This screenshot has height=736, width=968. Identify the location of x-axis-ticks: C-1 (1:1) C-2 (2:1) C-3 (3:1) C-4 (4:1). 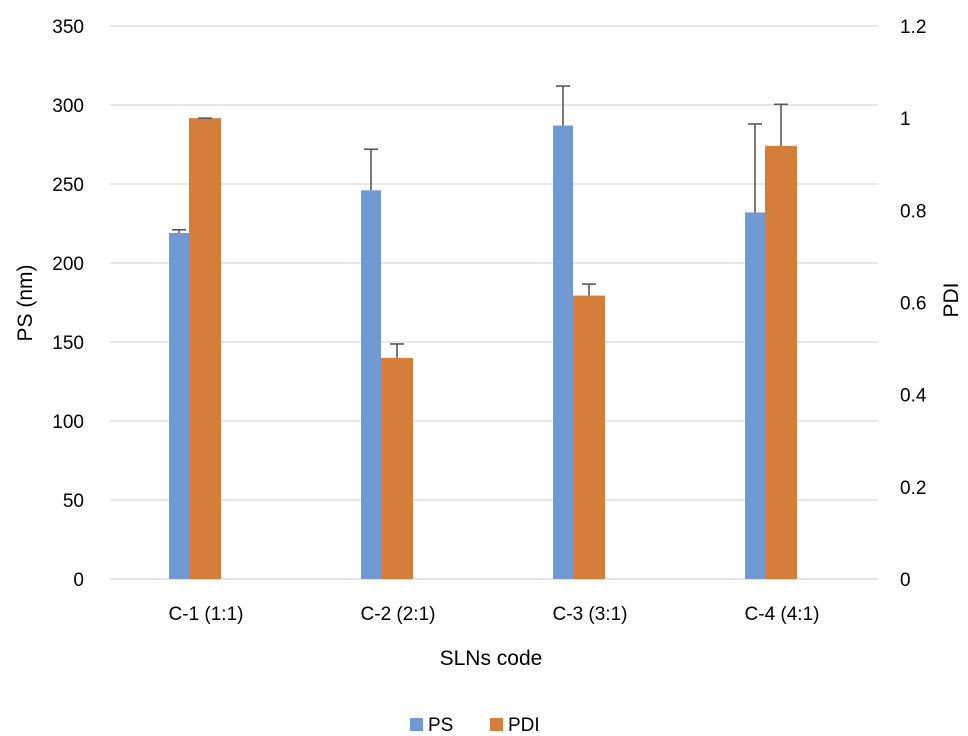
(494, 614).